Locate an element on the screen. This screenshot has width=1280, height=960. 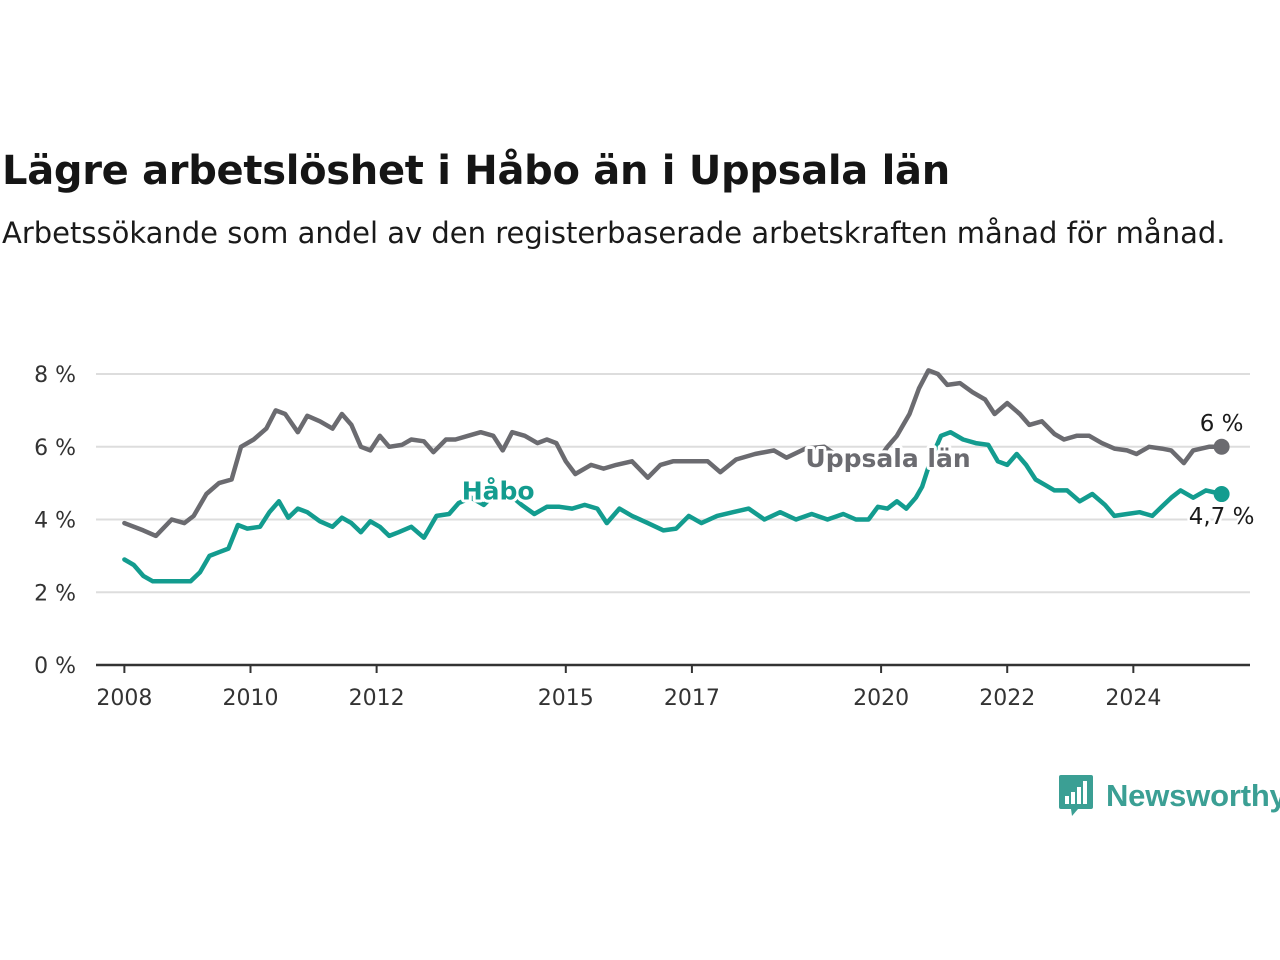
y-tick-label: 8 % is located at coordinates (55, 375).